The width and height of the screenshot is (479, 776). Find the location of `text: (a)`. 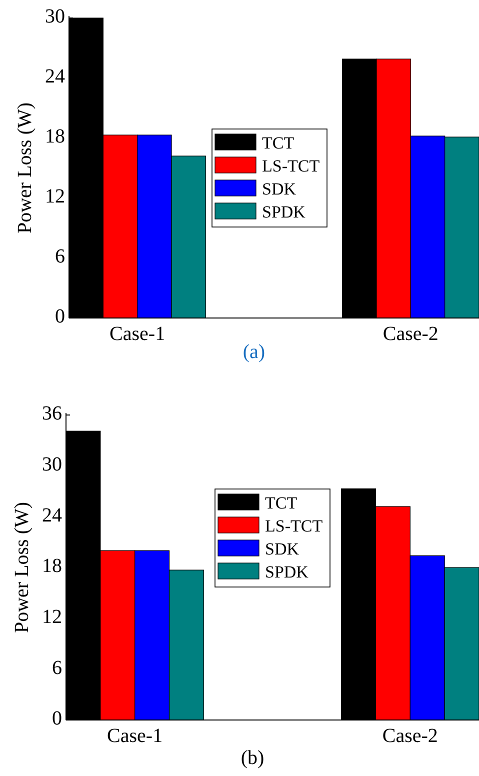

text: (a) is located at coordinates (254, 352).